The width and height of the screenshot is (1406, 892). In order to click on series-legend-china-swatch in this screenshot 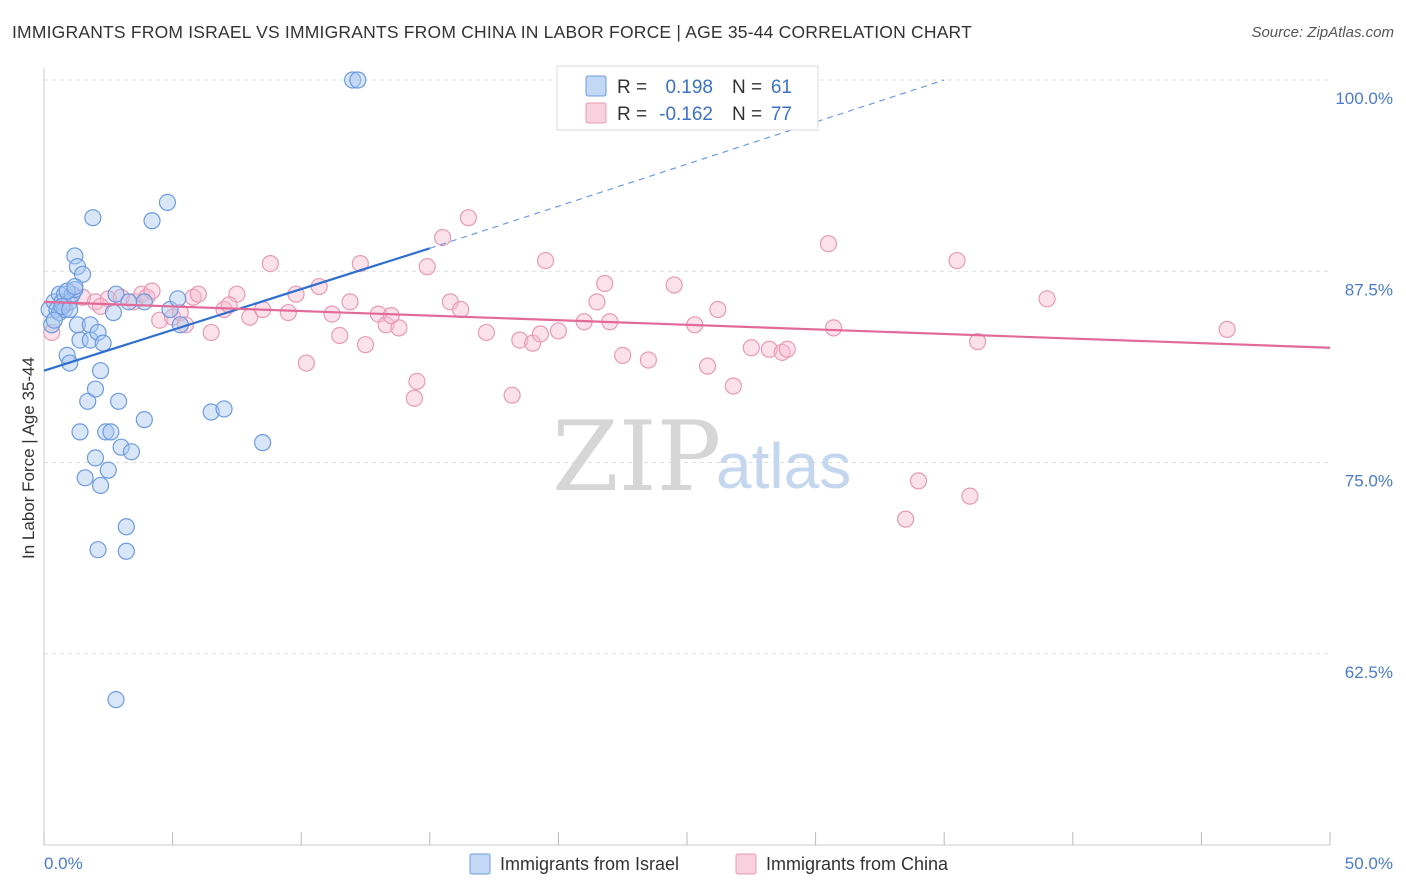, I will do `click(746, 864)`.